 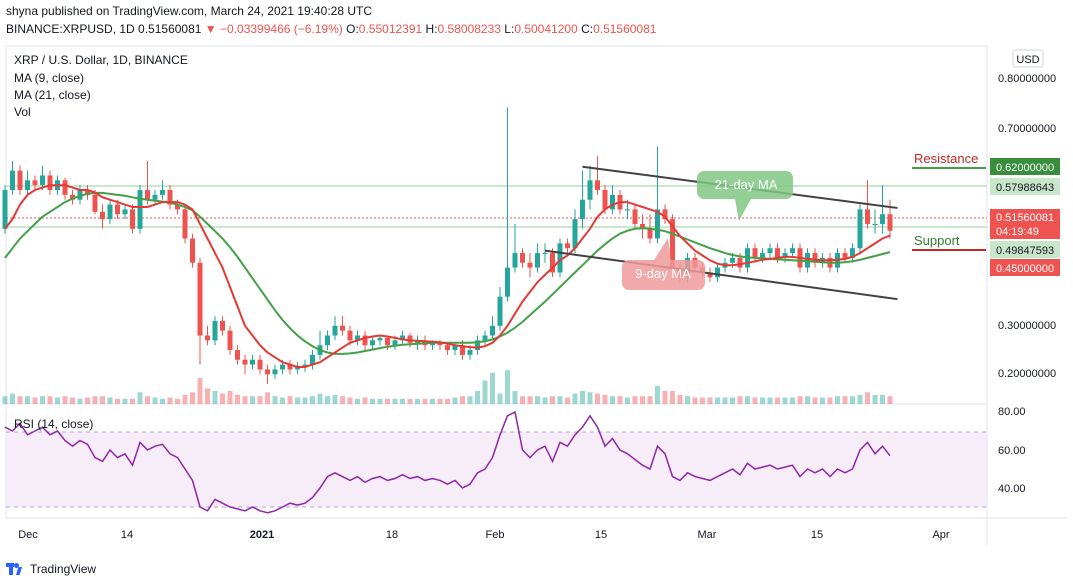 I want to click on close-label: C:, so click(x=587, y=29).